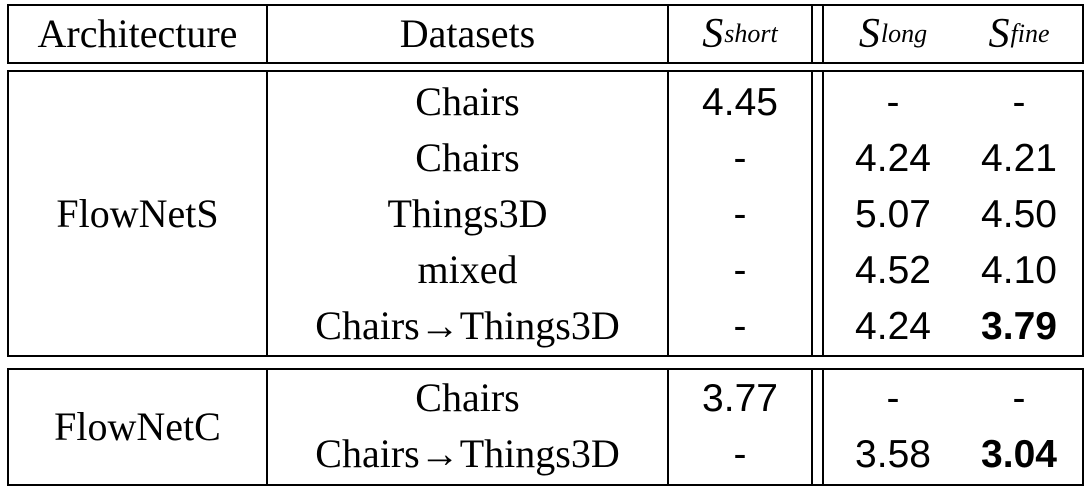 The image size is (1089, 491). Describe the element at coordinates (1019, 326) in the screenshot. I see `s-fine-cell-best: 3.79` at that location.